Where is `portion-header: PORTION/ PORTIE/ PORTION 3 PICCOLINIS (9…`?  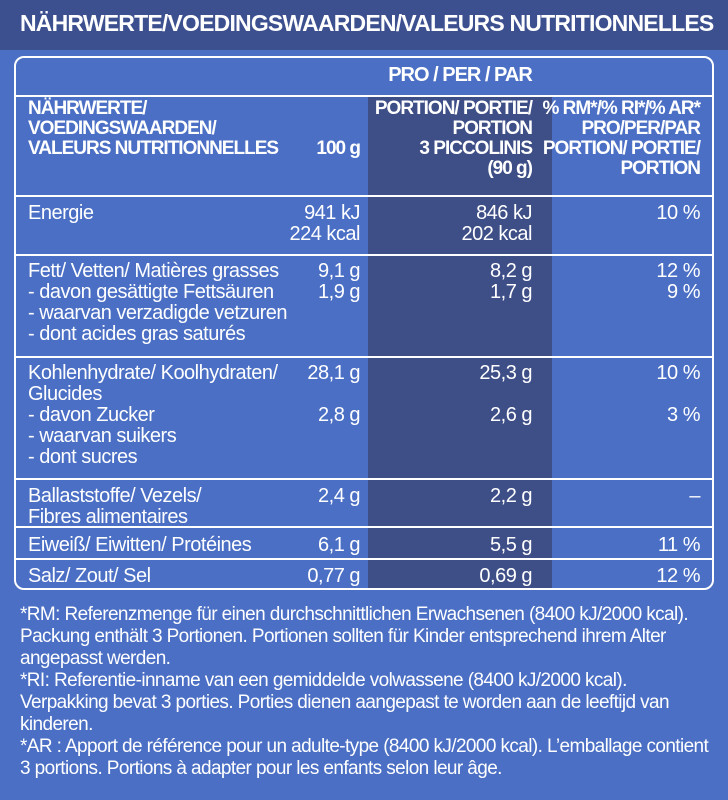 portion-header: PORTION/ PORTIE/ PORTION 3 PICCOLINIS (9… is located at coordinates (453, 138).